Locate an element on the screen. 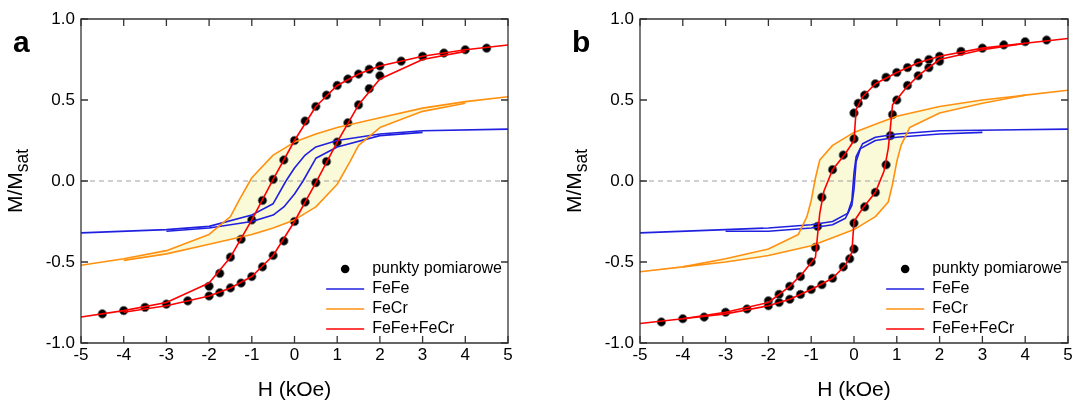 The width and height of the screenshot is (1076, 403). chart-title: a is located at coordinates (21, 41).